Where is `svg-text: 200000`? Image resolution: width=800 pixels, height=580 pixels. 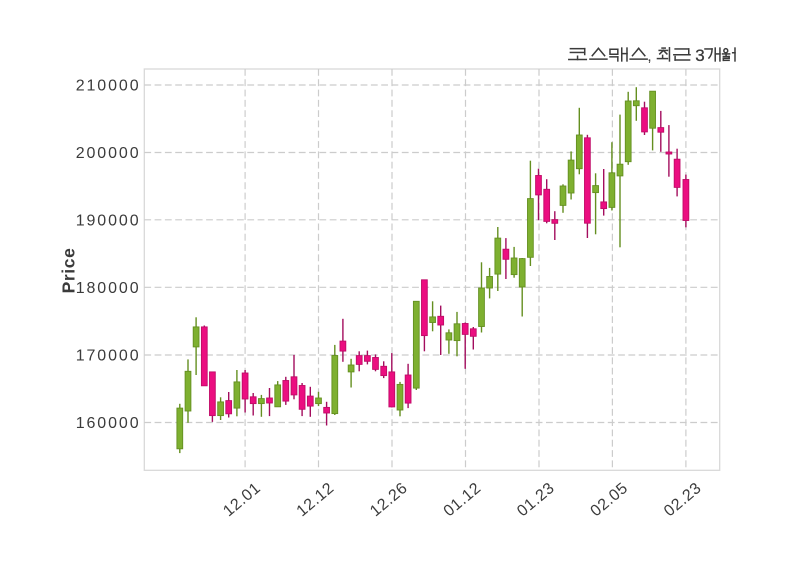
svg-text: 200000 is located at coordinates (108, 153).